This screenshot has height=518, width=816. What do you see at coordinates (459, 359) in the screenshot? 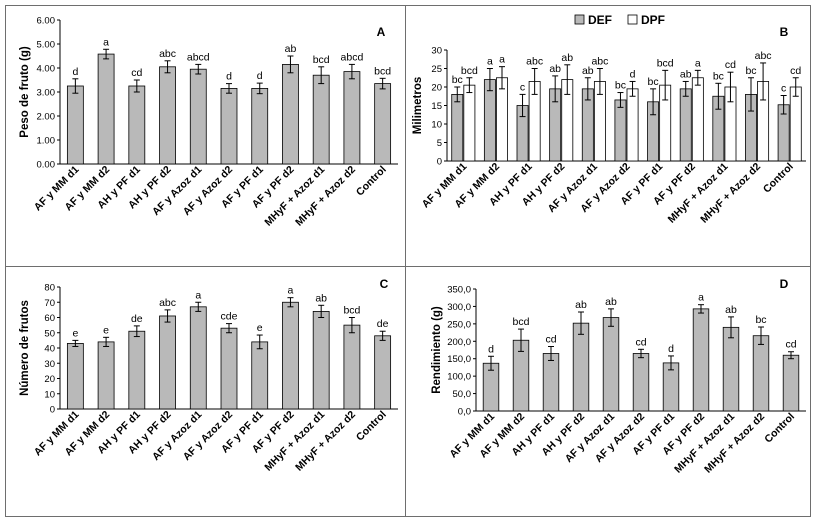
I see `y-tick-label: 150,0` at bounding box center [459, 359].